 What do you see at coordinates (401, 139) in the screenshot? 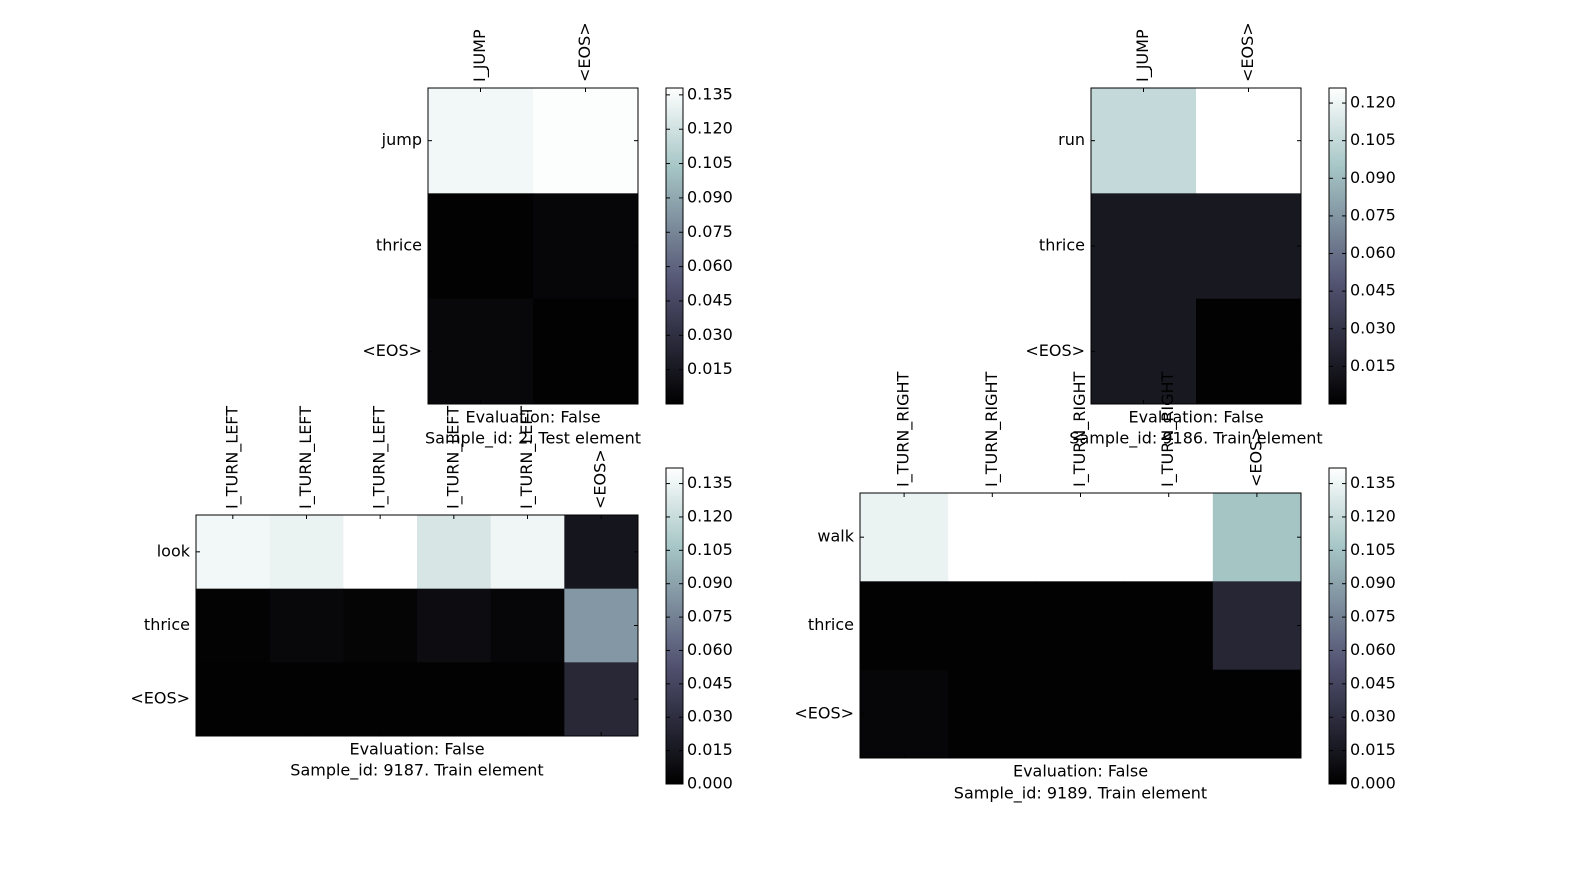
I see `y-tick-label: jump` at bounding box center [401, 139].